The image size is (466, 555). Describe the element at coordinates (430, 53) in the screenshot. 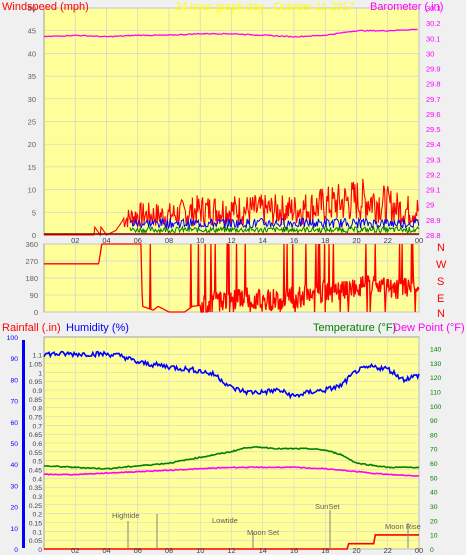

I see `barometer-tick-label: 30` at that location.